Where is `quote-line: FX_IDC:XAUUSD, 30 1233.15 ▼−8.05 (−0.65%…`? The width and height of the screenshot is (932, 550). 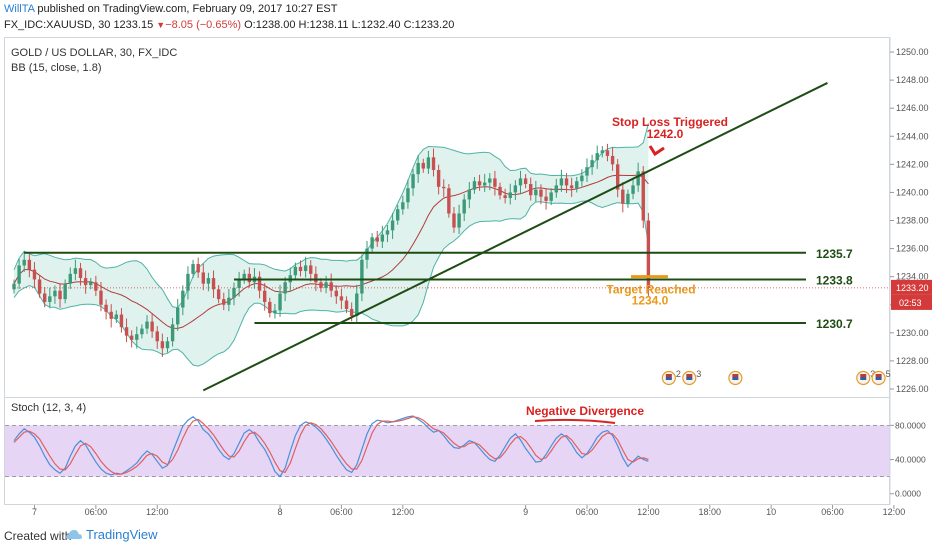
quote-line: FX_IDC:XAUUSD, 30 1233.15 ▼−8.05 (−0.65%… is located at coordinates (229, 25).